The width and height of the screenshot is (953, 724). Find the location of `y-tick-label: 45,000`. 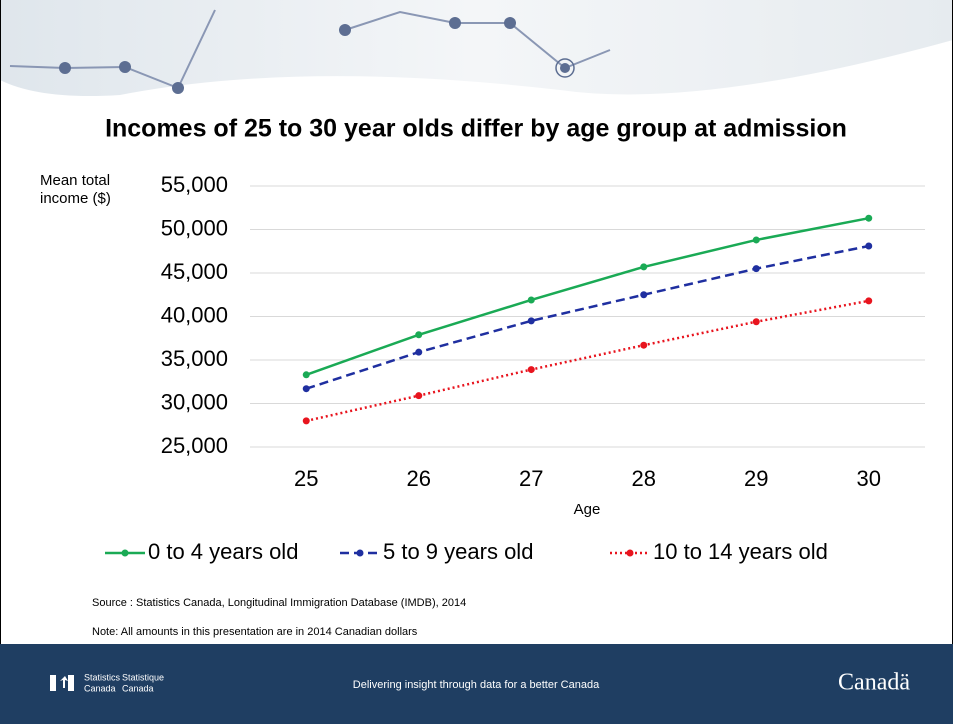

y-tick-label: 45,000 is located at coordinates (194, 271).